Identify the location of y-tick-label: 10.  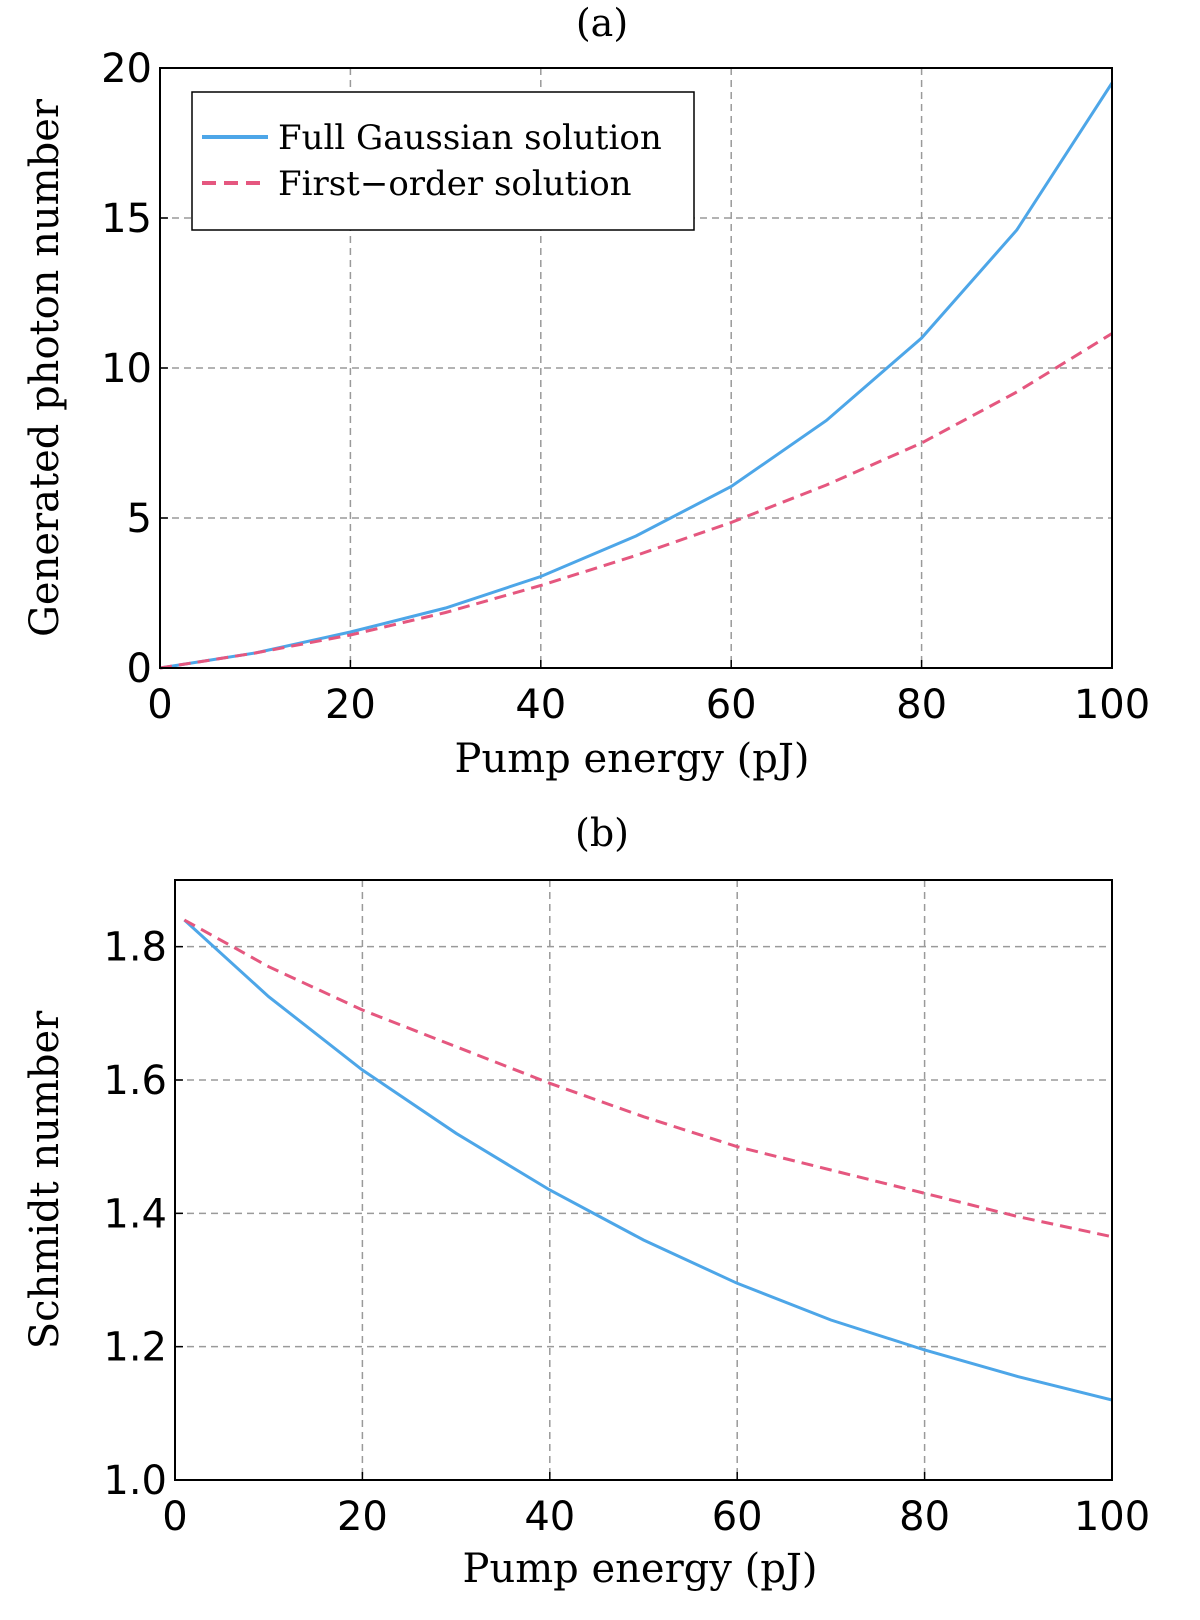
(126, 369).